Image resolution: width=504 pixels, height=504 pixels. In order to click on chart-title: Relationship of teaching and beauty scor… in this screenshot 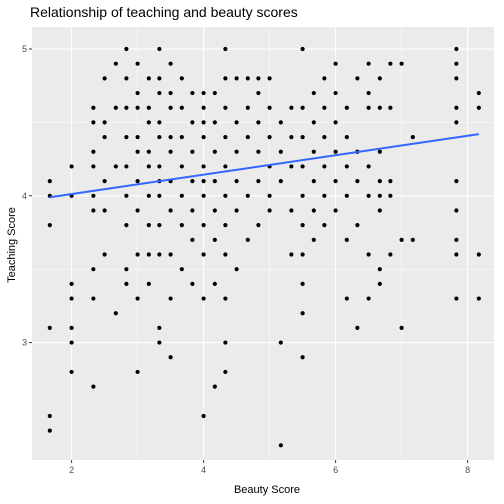, I will do `click(164, 12)`.